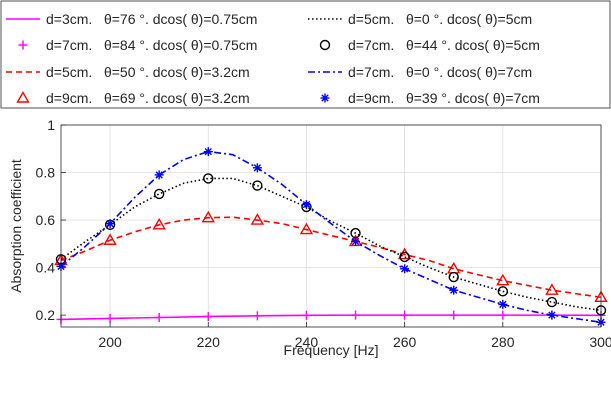  I want to click on legend-label: d=7cm. θ=44 °. dcos( θ)=5cm, so click(444, 45).